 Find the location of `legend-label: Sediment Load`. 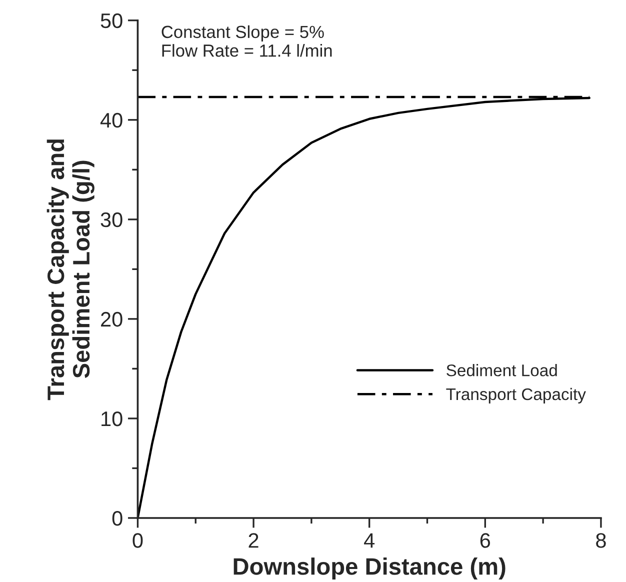

legend-label: Sediment Load is located at coordinates (501, 370).